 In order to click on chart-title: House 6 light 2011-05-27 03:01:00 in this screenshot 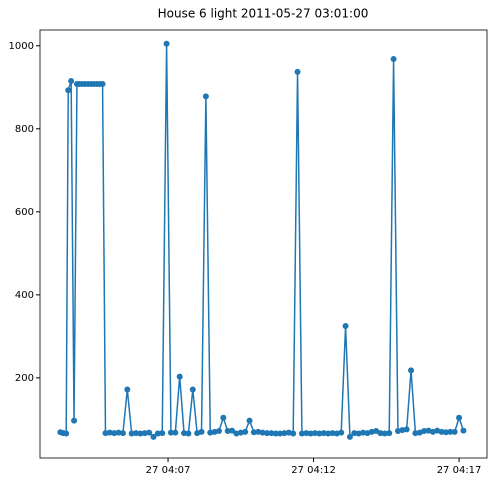, I will do `click(263, 14)`.